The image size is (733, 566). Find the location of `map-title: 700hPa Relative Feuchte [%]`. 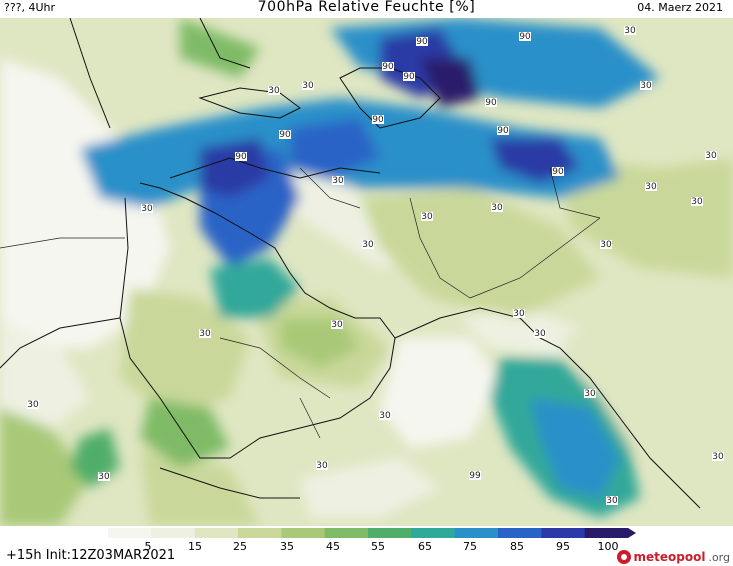

map-title: 700hPa Relative Feuchte [%] is located at coordinates (366, 7).